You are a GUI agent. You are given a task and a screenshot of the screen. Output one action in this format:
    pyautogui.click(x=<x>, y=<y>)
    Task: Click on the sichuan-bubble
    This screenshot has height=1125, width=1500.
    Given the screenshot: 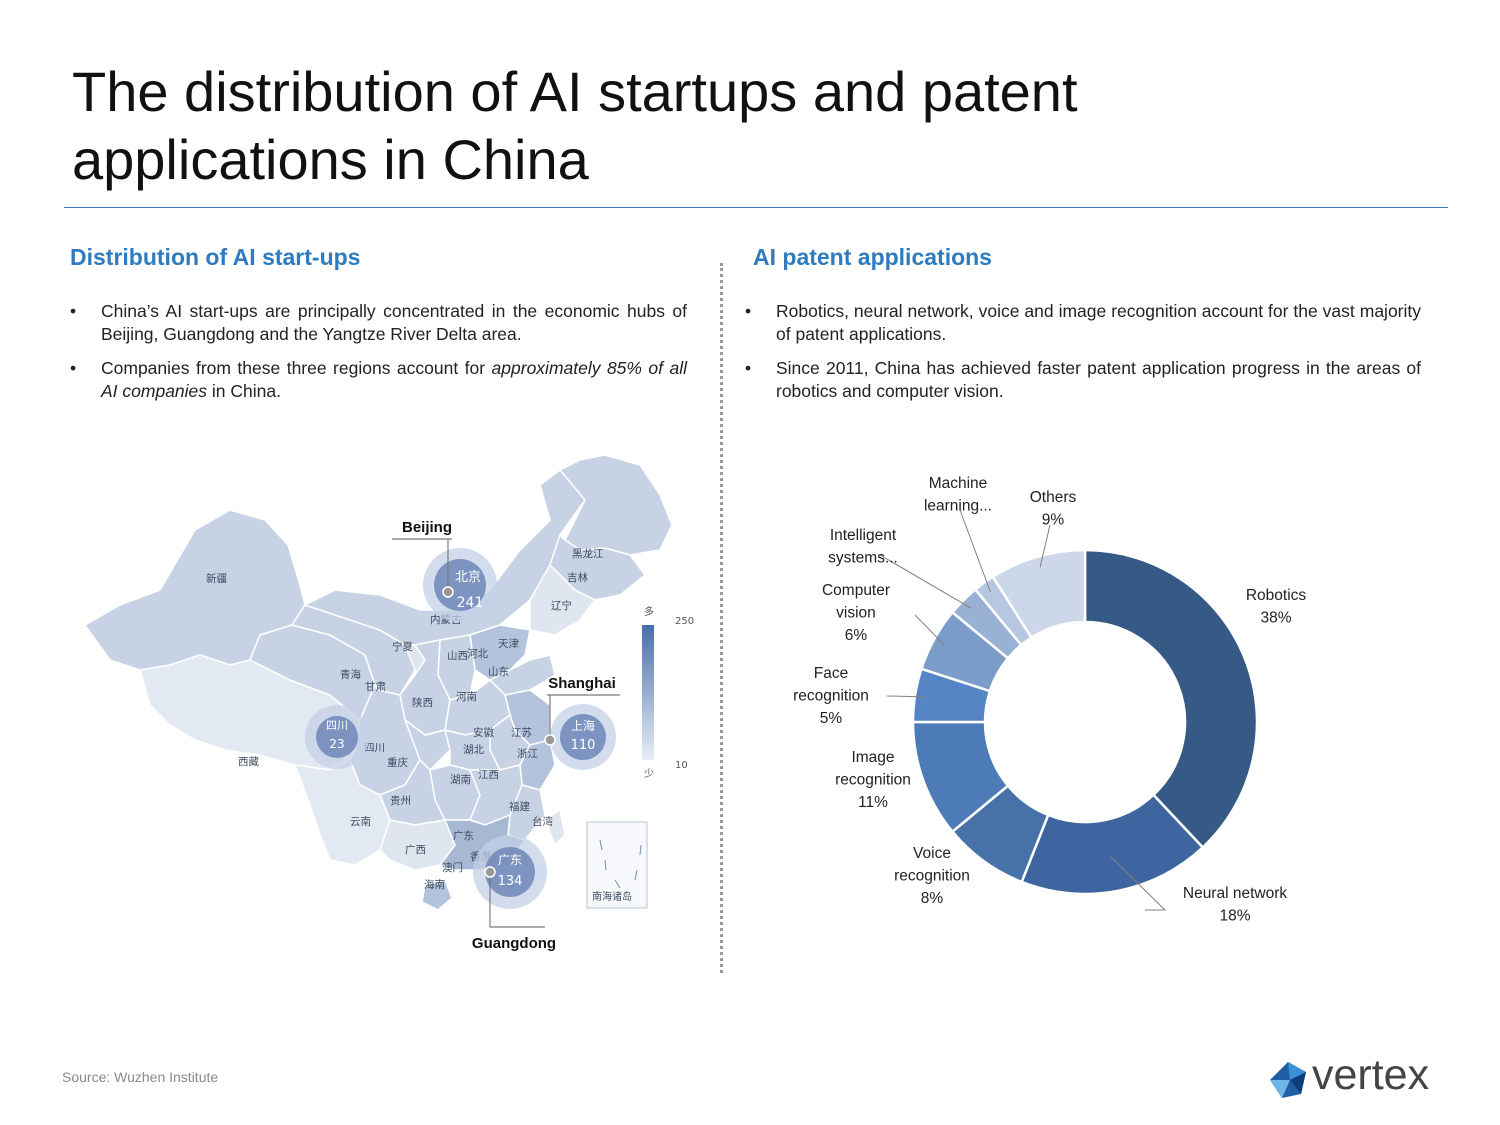 What is the action you would take?
    pyautogui.click(x=337, y=737)
    